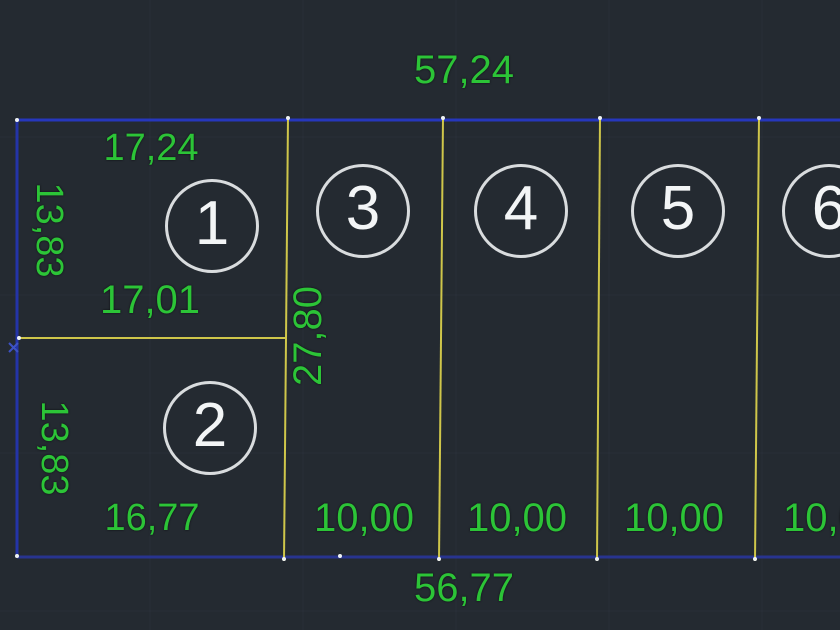 This screenshot has height=630, width=840. I want to click on dim-interior-vertical: 27,80, so click(308, 336).